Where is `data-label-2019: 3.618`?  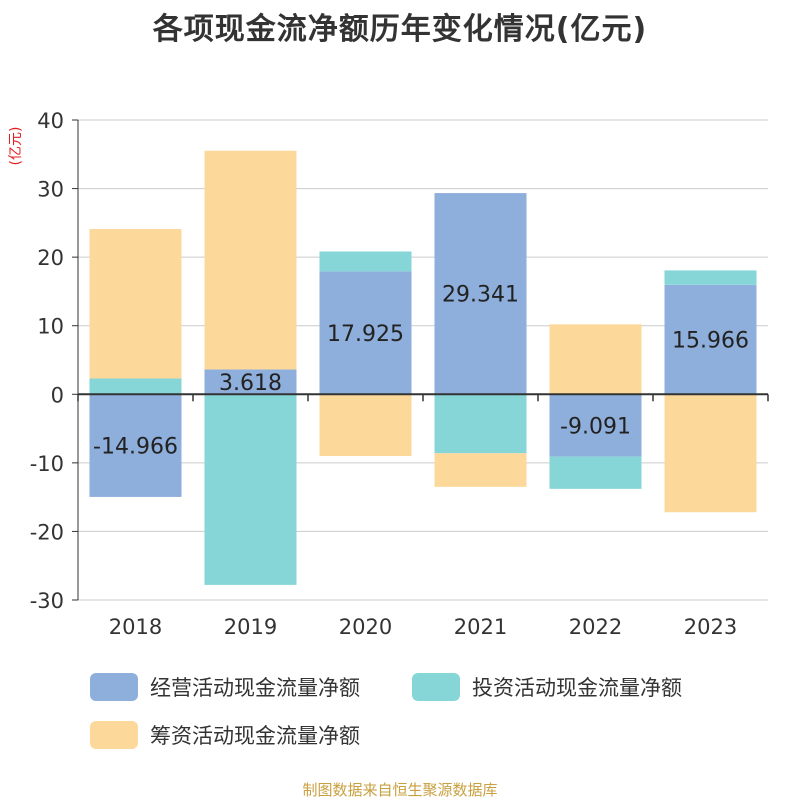
data-label-2019: 3.618 is located at coordinates (250, 383).